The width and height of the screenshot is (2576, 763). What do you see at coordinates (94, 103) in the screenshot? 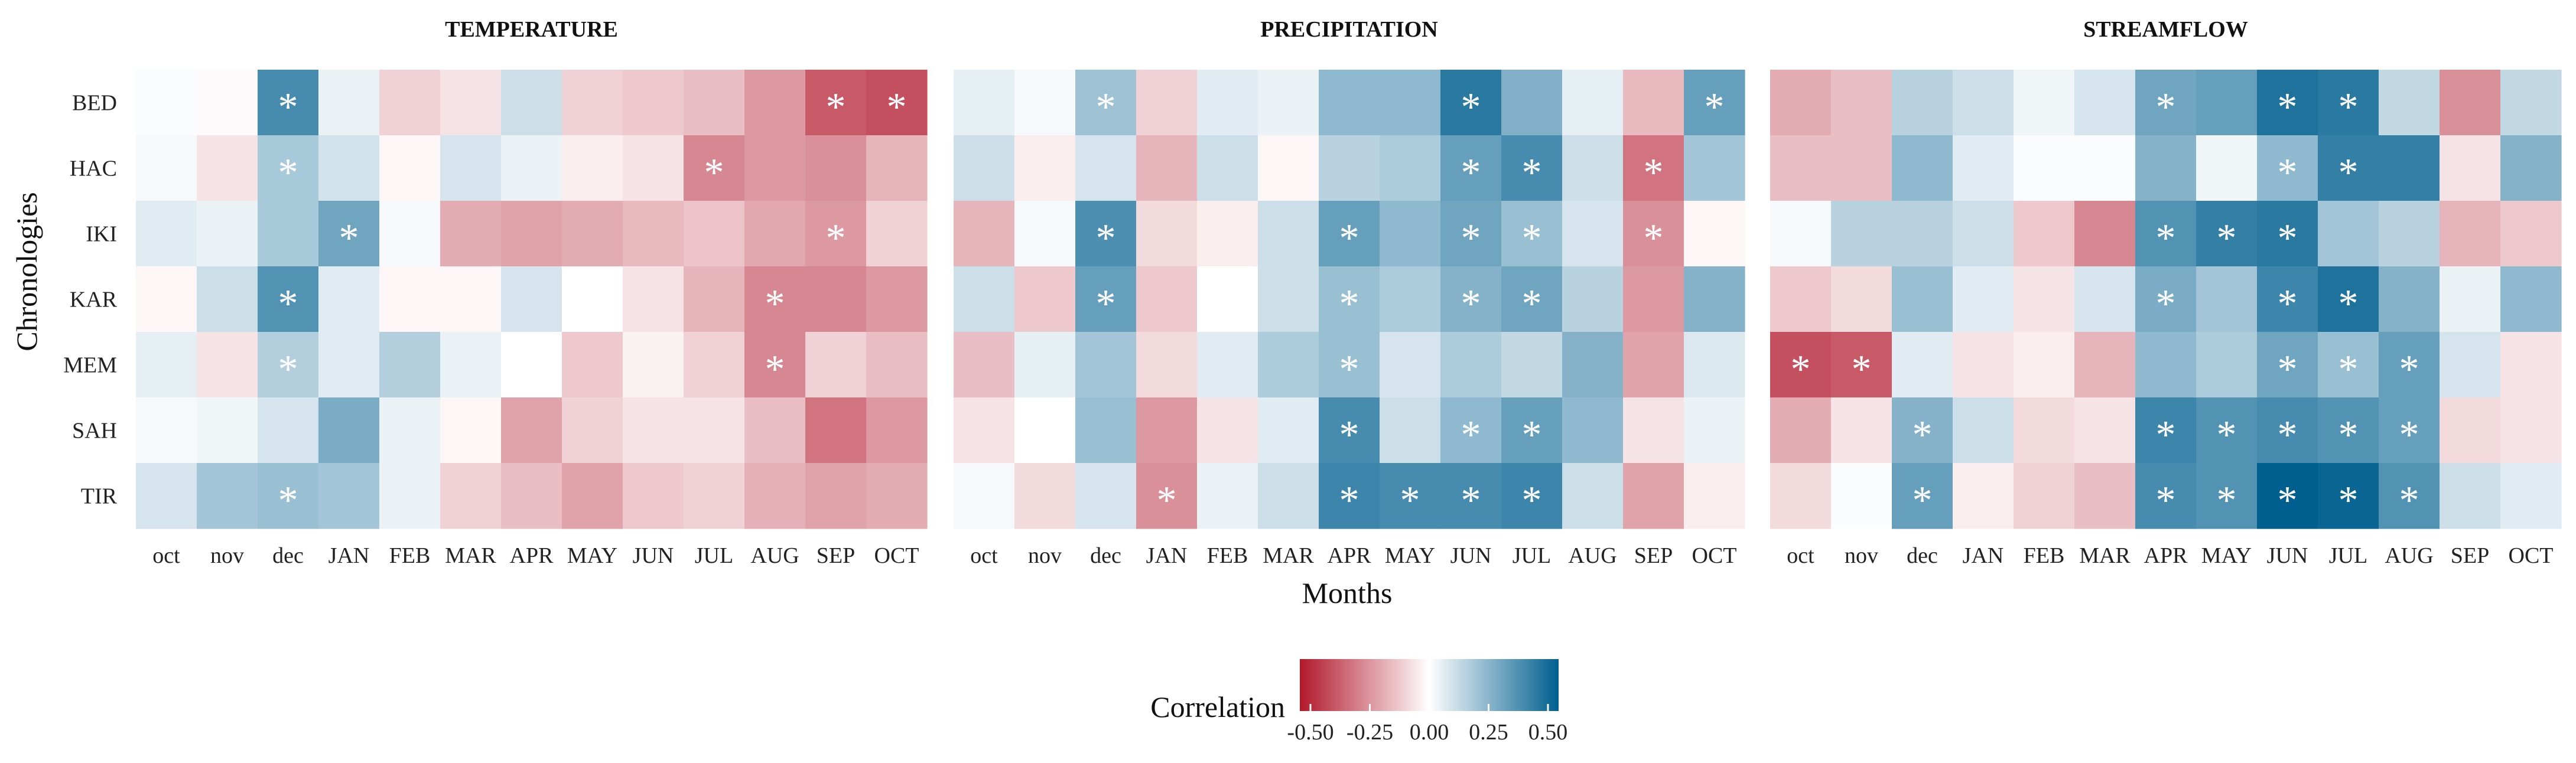
I see `y-tick-label: BED` at bounding box center [94, 103].